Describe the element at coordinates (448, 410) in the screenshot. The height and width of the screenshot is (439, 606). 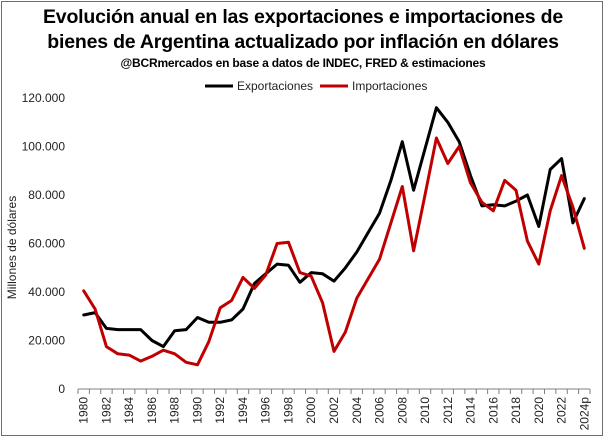
I see `x-tick-label: 2012` at that location.